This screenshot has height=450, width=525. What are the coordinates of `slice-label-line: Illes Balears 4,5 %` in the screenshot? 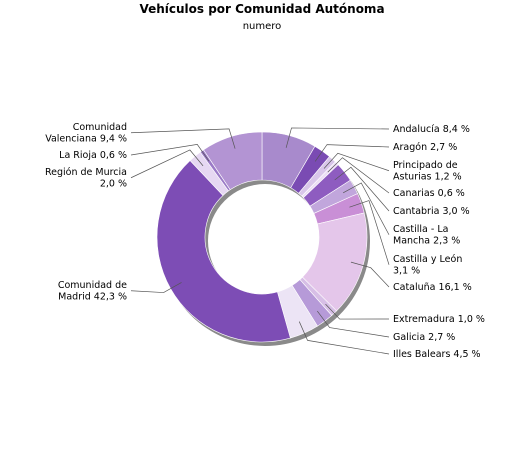 It's located at (437, 354).